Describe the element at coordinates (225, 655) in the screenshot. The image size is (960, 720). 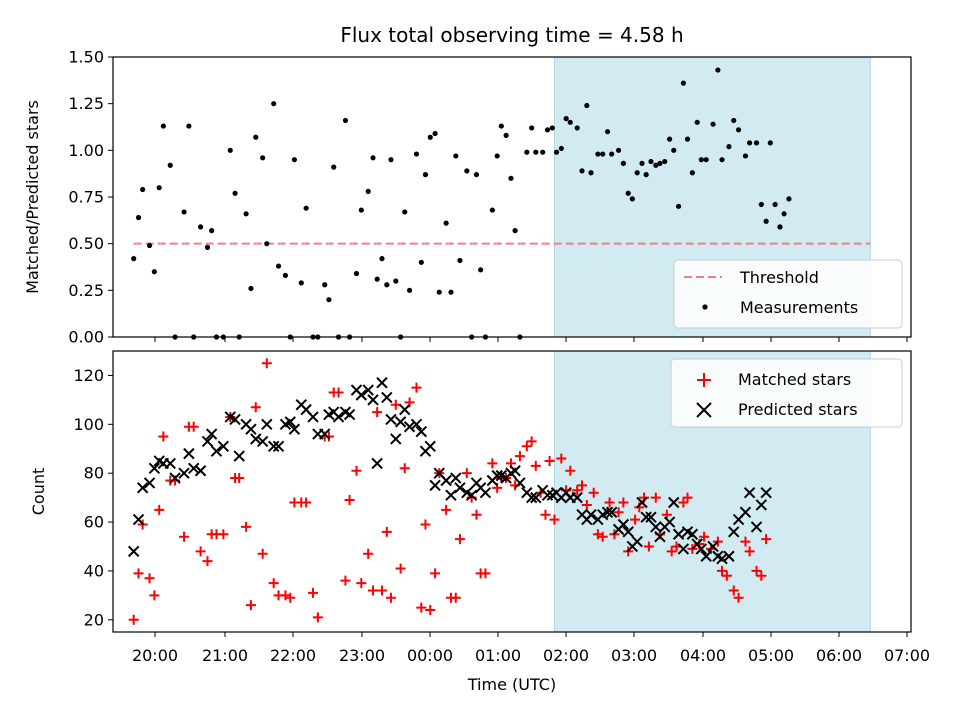
I see `x-tick-label: 21:00` at that location.